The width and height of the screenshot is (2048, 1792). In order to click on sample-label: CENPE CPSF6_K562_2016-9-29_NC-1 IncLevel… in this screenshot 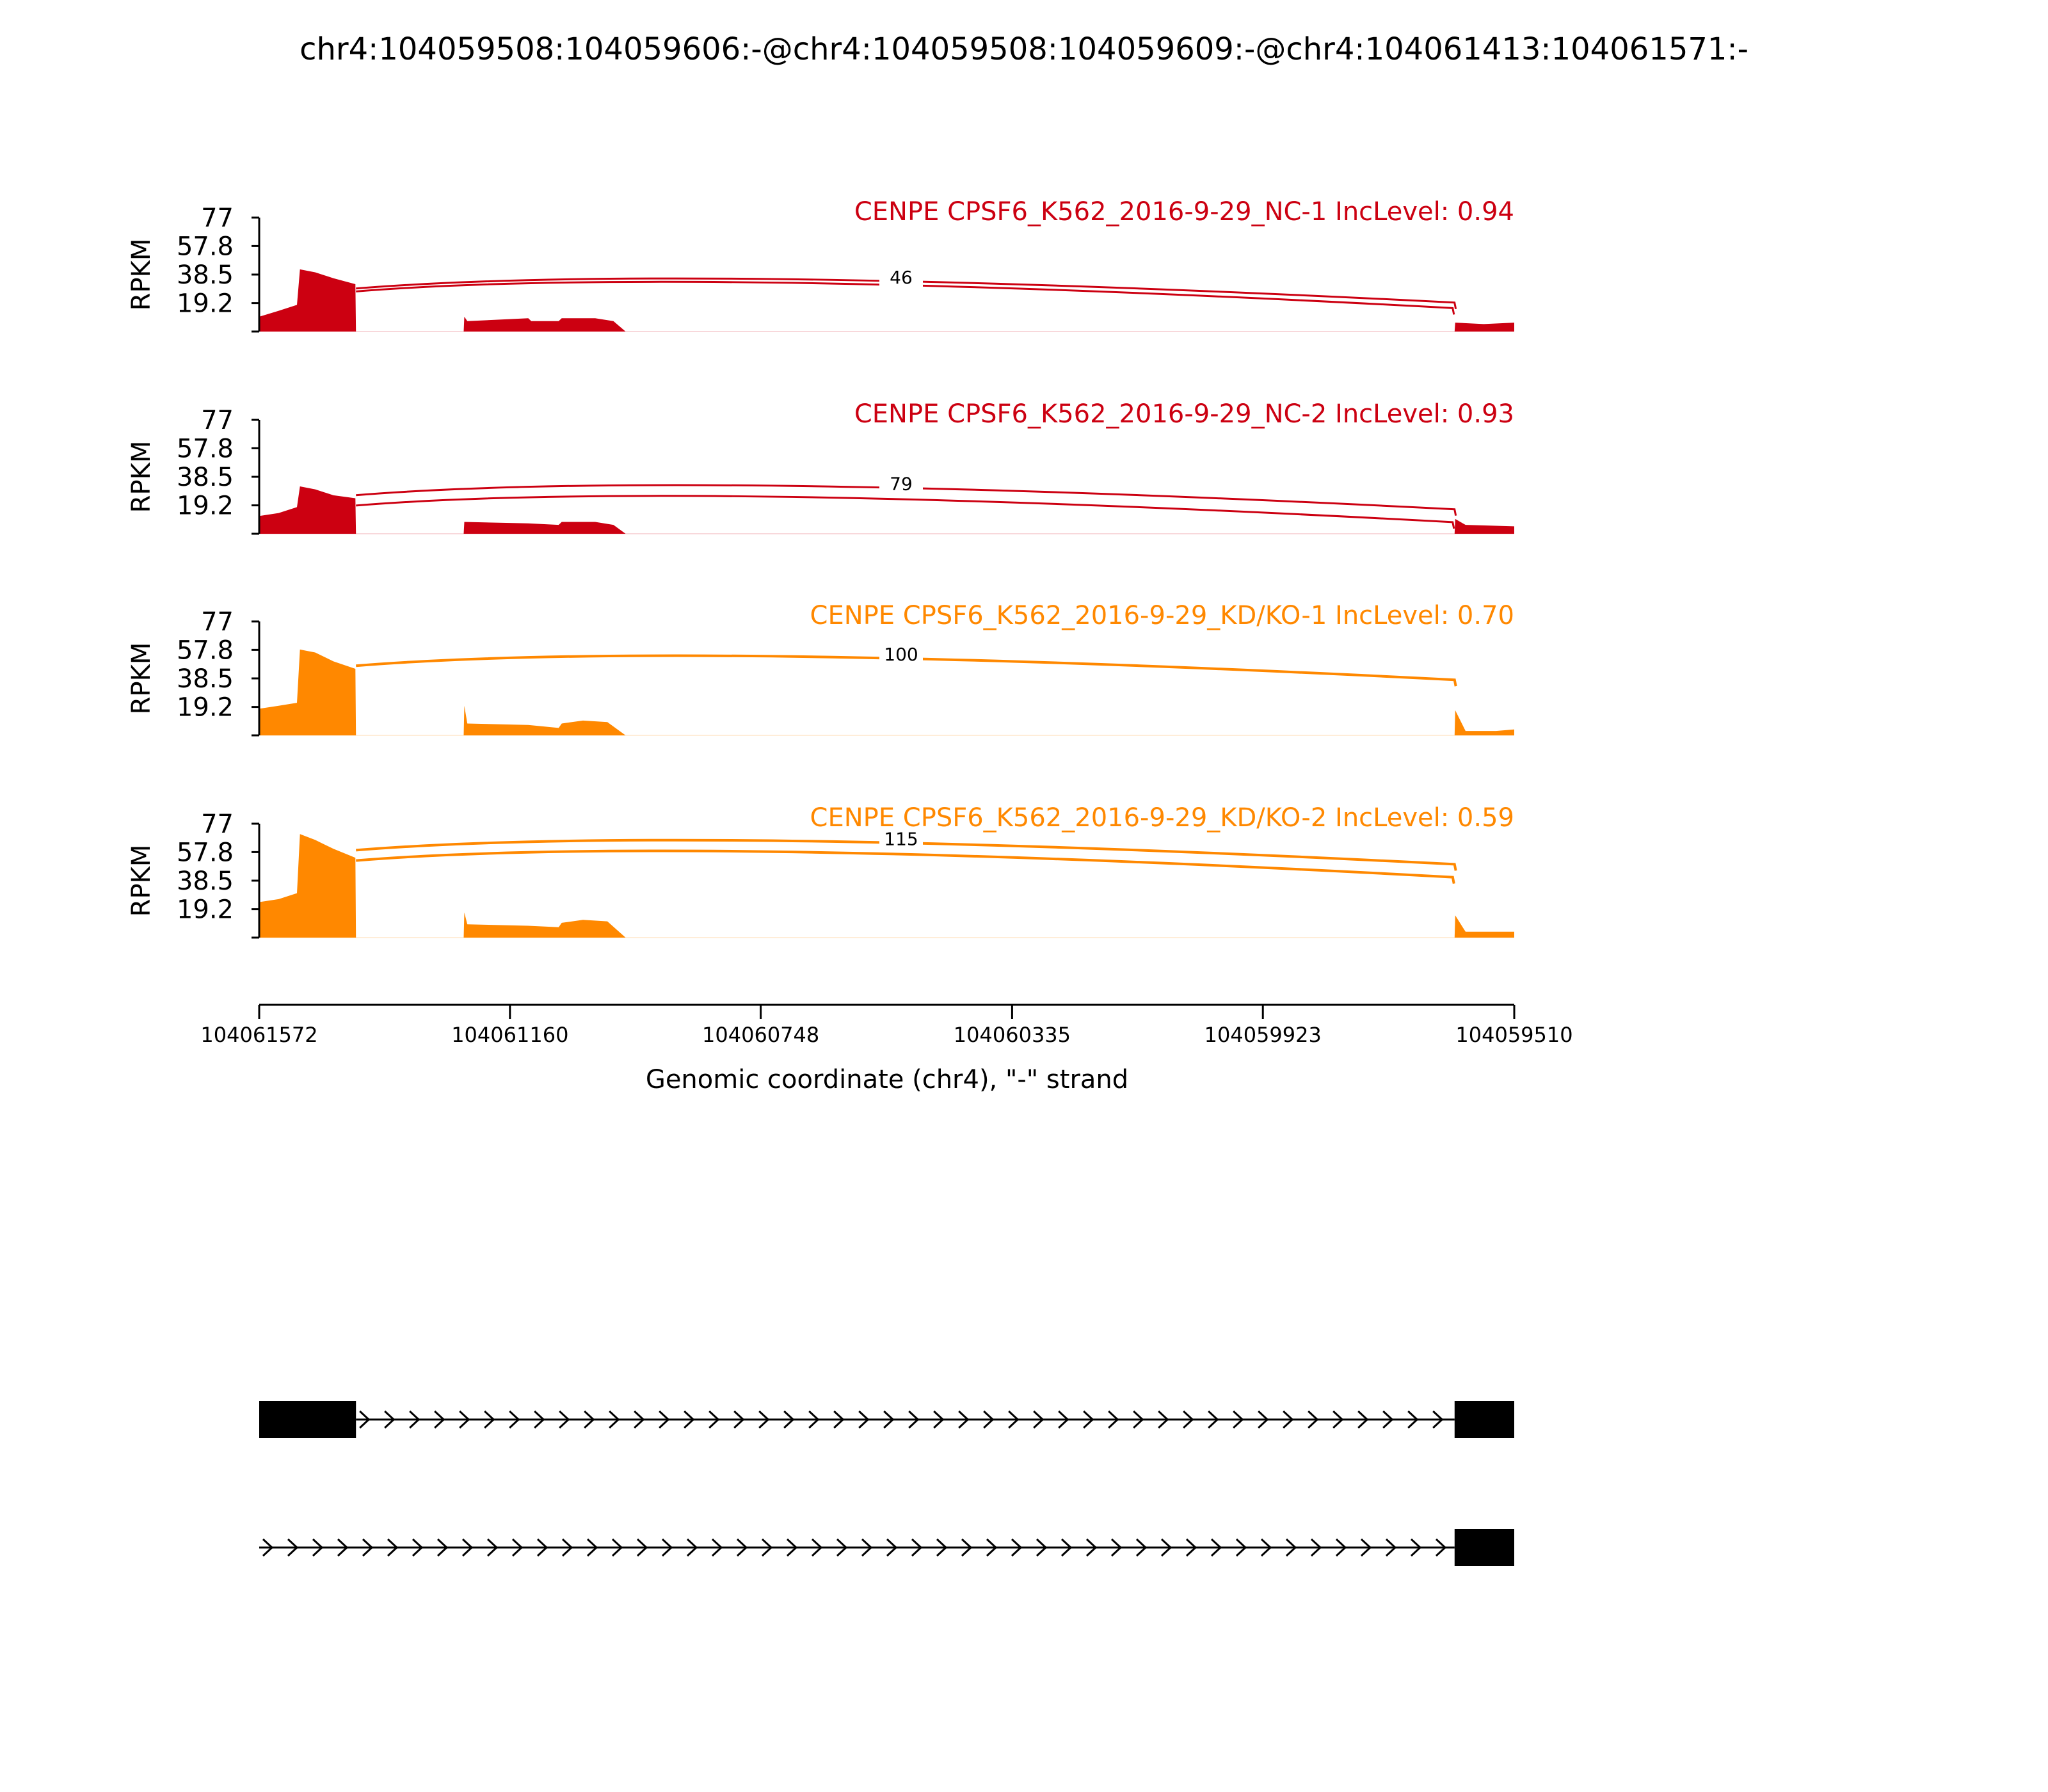, I will do `click(1184, 212)`.